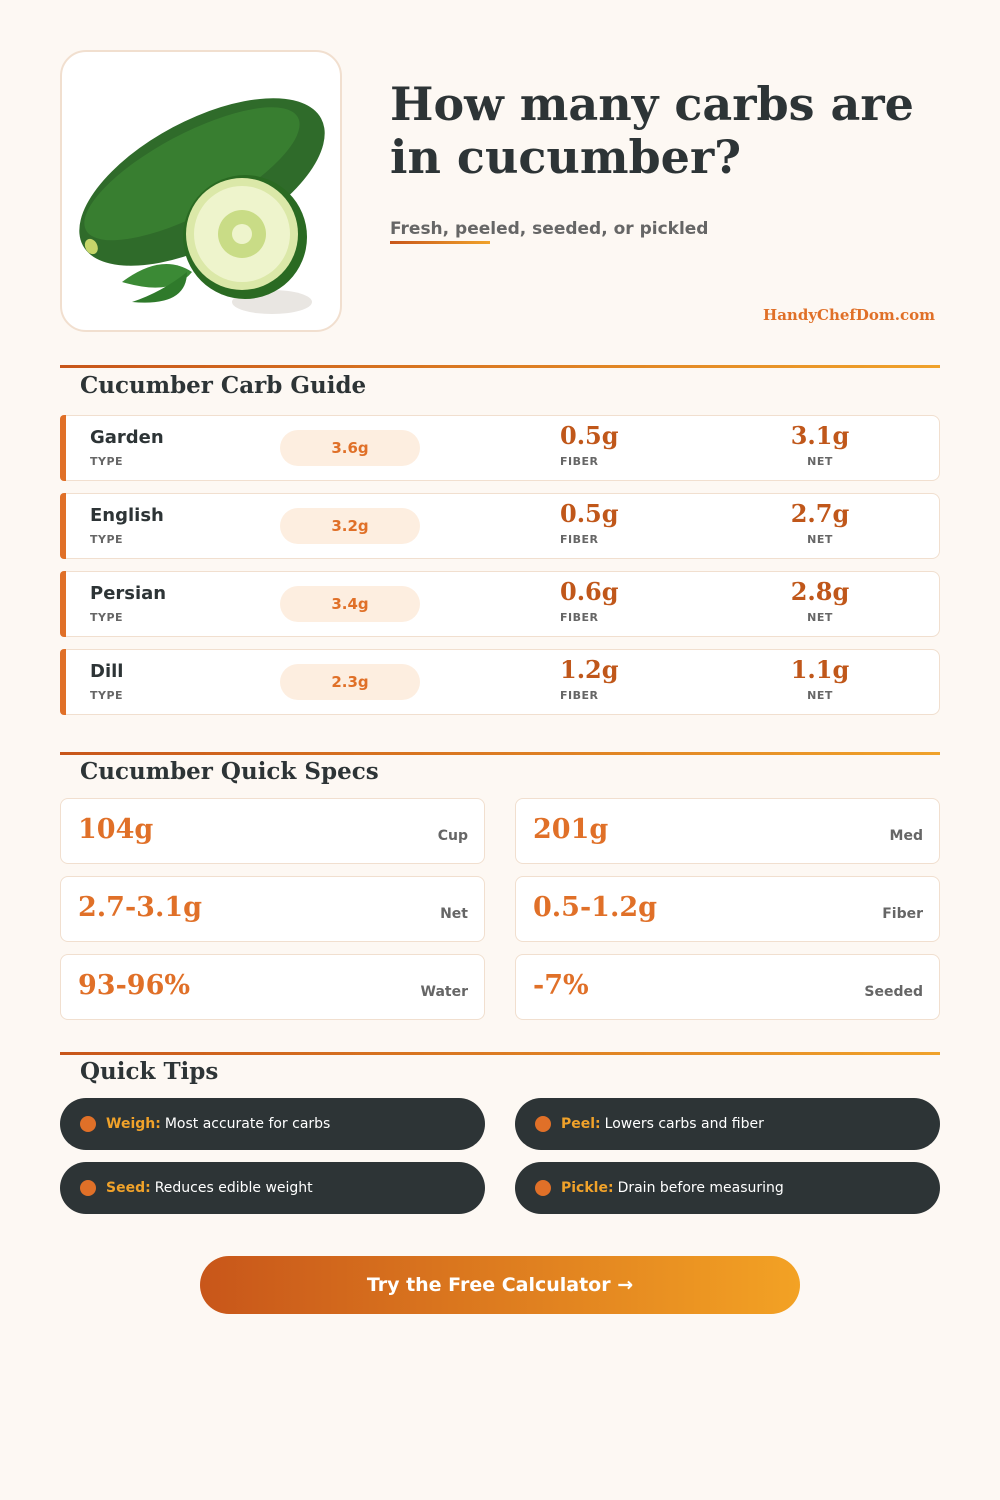  I want to click on image-frame, so click(201, 191).